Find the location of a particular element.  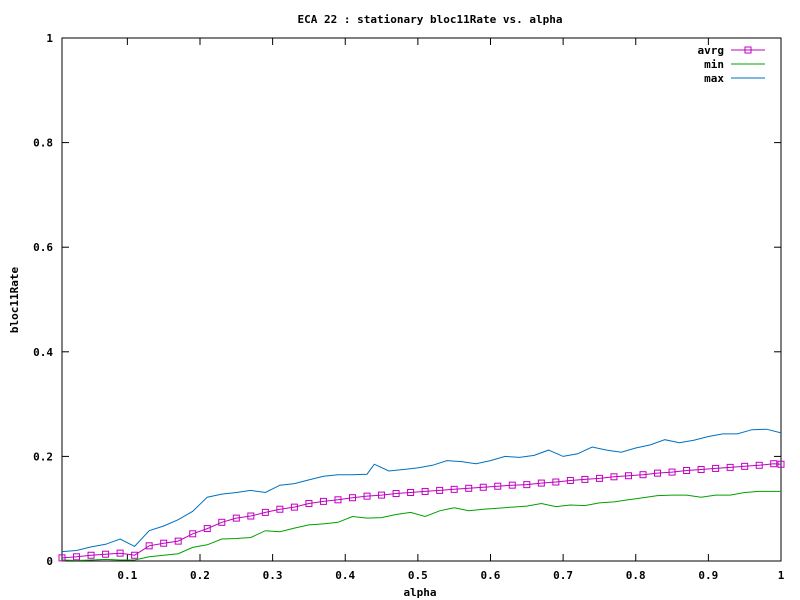

legend-label-avrg: avrg is located at coordinates (711, 50).